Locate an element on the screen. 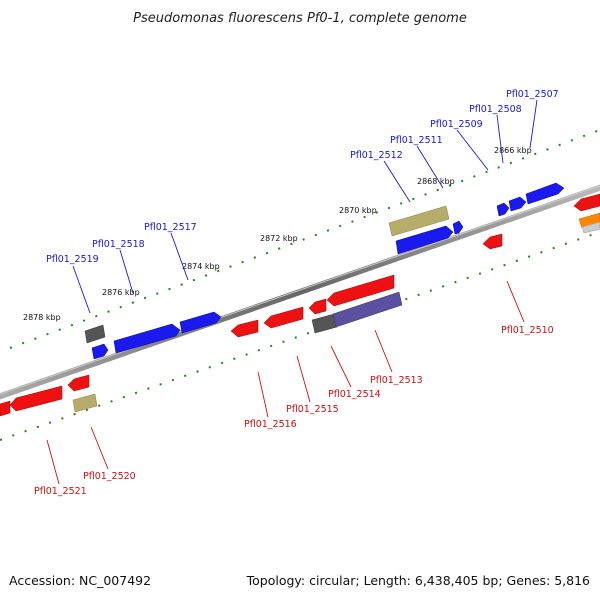 The width and height of the screenshot is (600, 600). kbp-label: 2878 kbp is located at coordinates (42, 317).